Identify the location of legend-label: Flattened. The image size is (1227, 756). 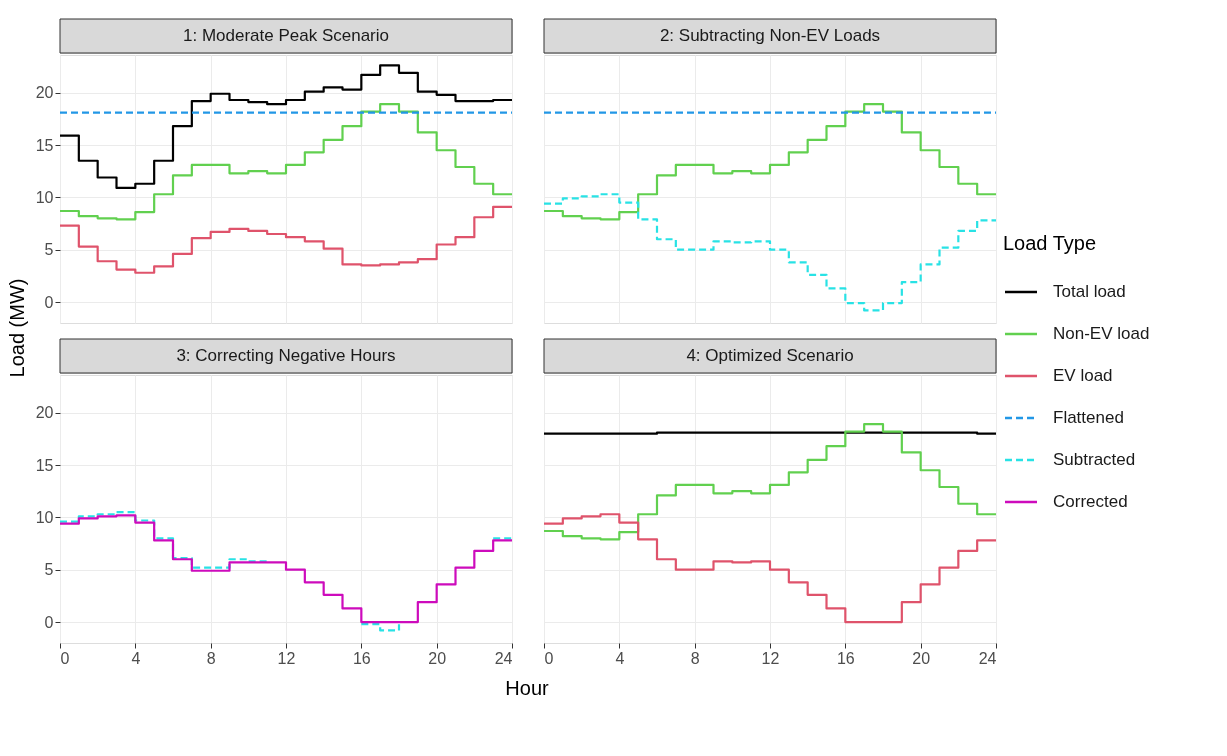
(1088, 417).